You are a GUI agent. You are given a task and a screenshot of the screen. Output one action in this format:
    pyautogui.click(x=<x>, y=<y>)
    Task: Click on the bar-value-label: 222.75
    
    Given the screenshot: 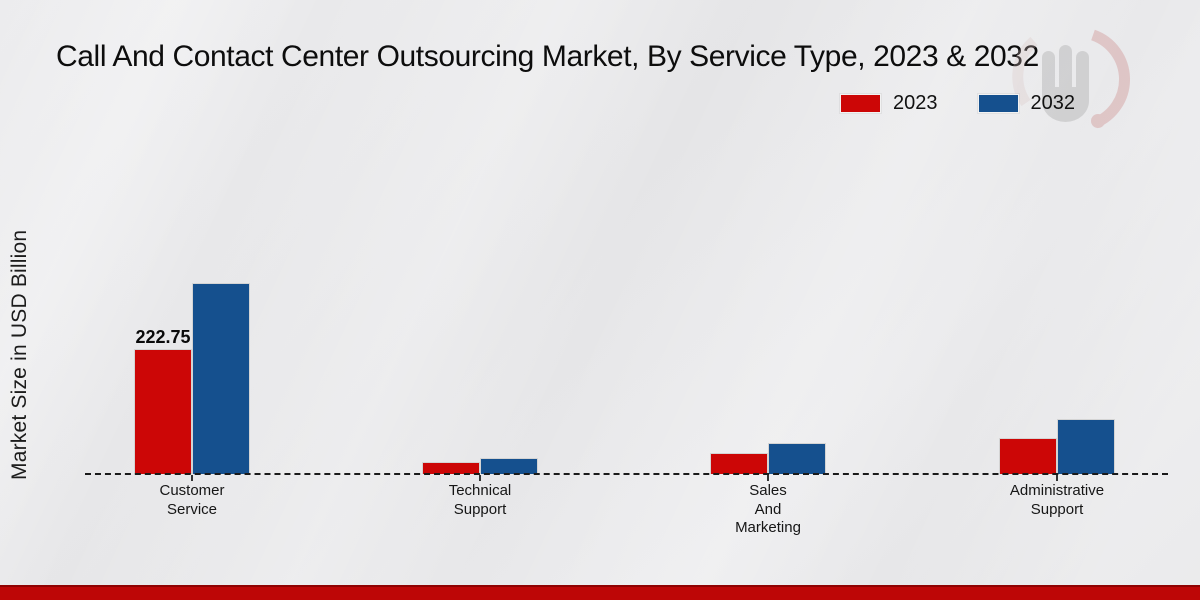 What is the action you would take?
    pyautogui.click(x=163, y=337)
    